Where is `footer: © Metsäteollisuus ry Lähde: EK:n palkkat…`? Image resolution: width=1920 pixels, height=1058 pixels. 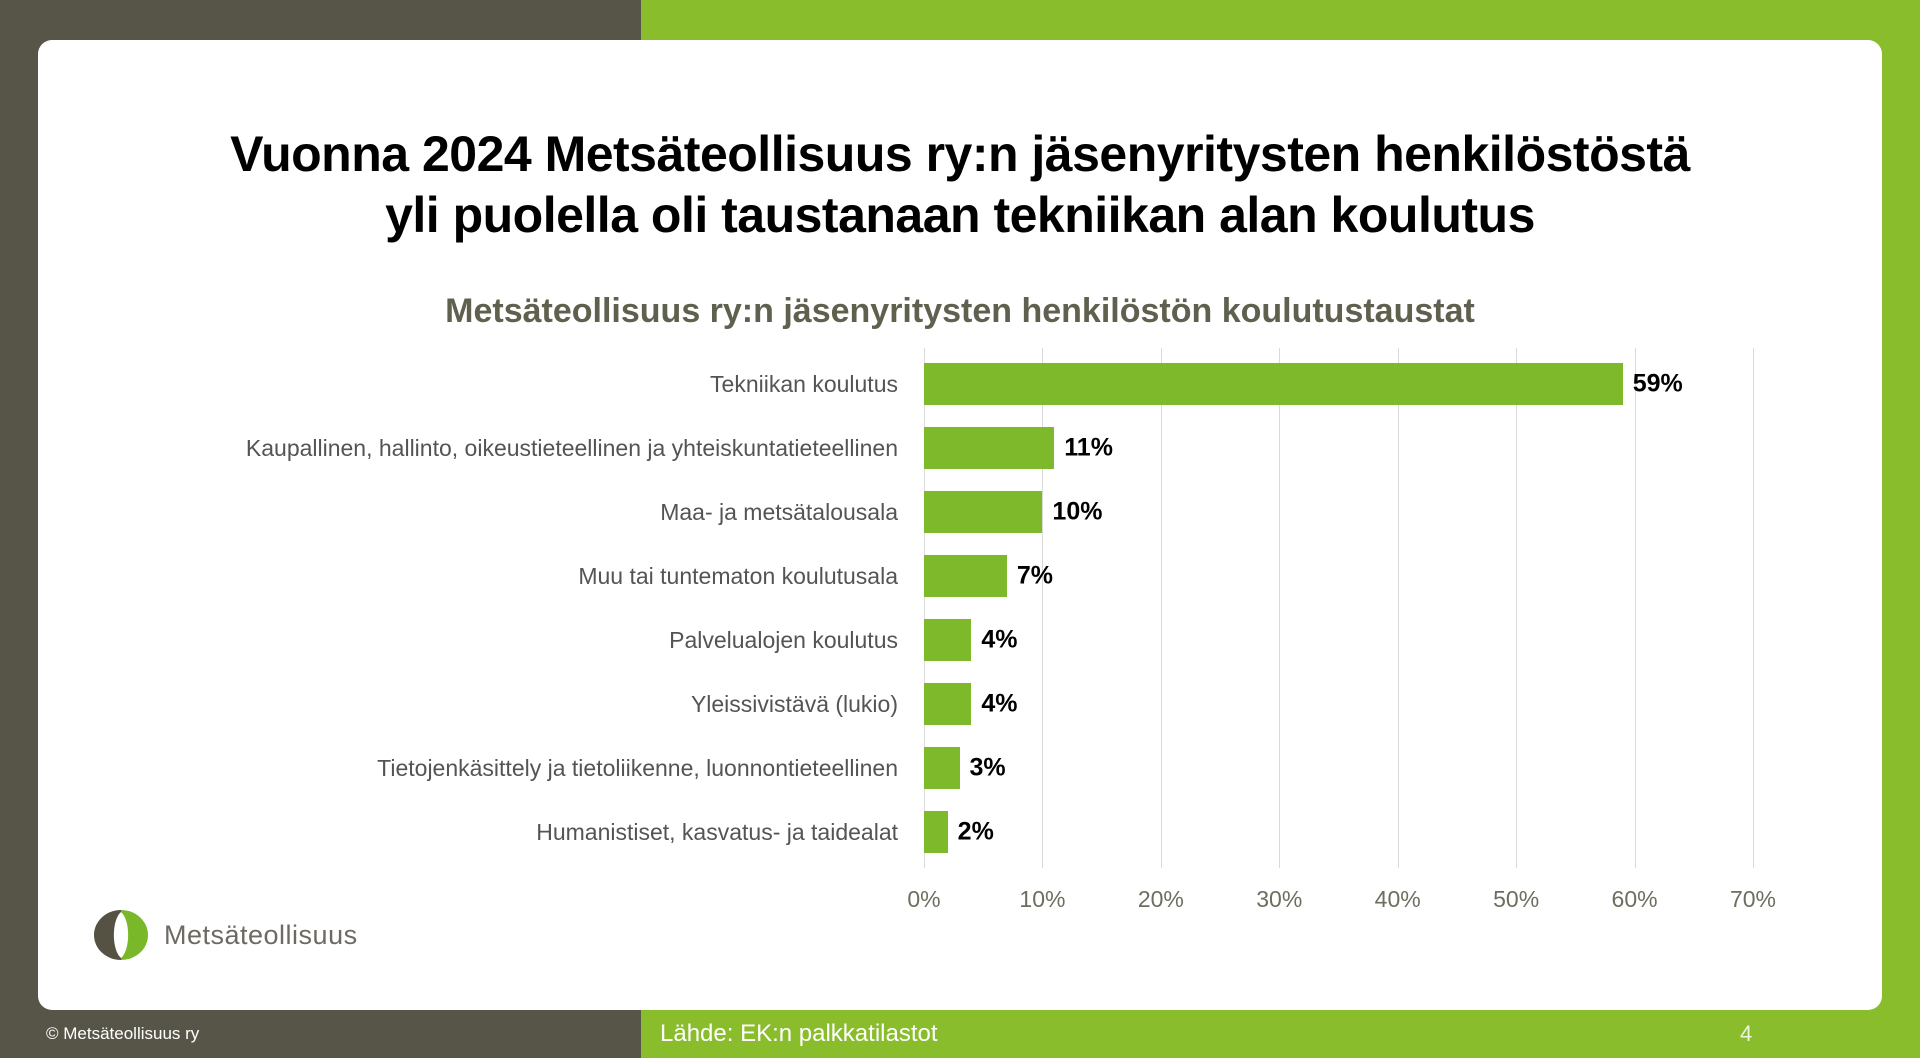
footer: © Metsäteollisuus ry Lähde: EK:n palkkat… is located at coordinates (960, 1034).